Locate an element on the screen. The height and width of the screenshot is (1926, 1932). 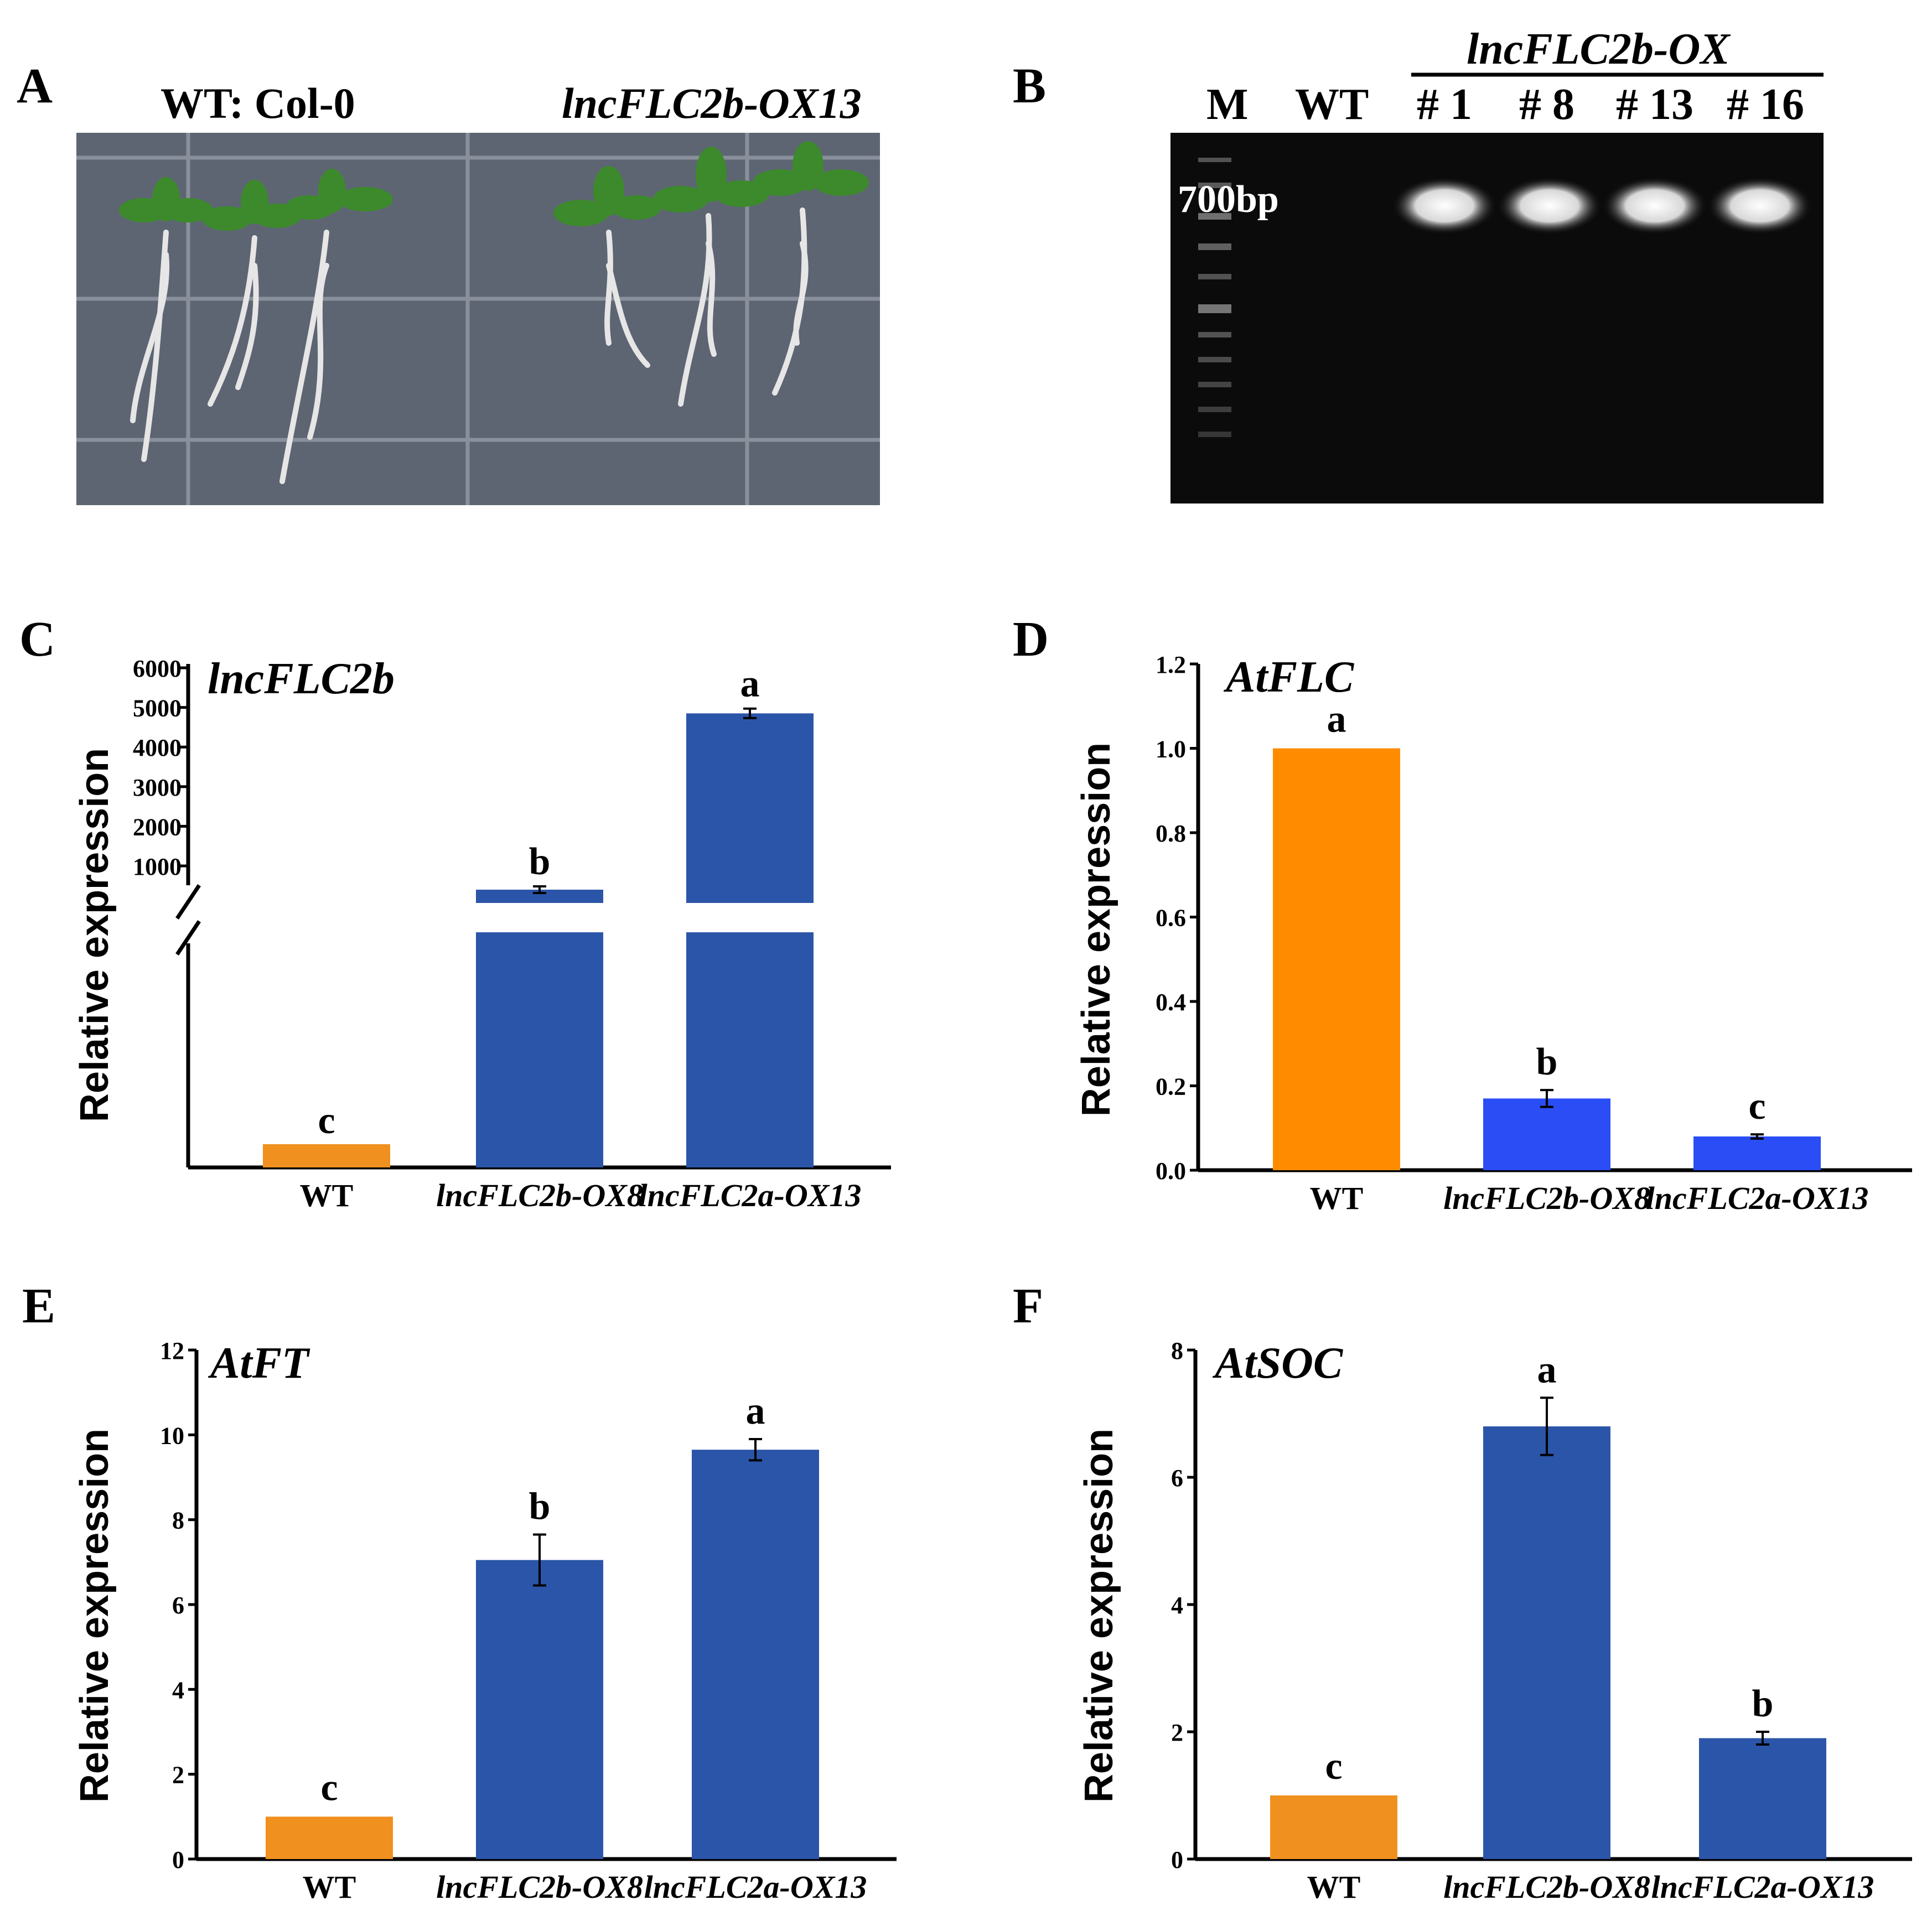
lane-label-13: # 13 is located at coordinates (1654, 104).